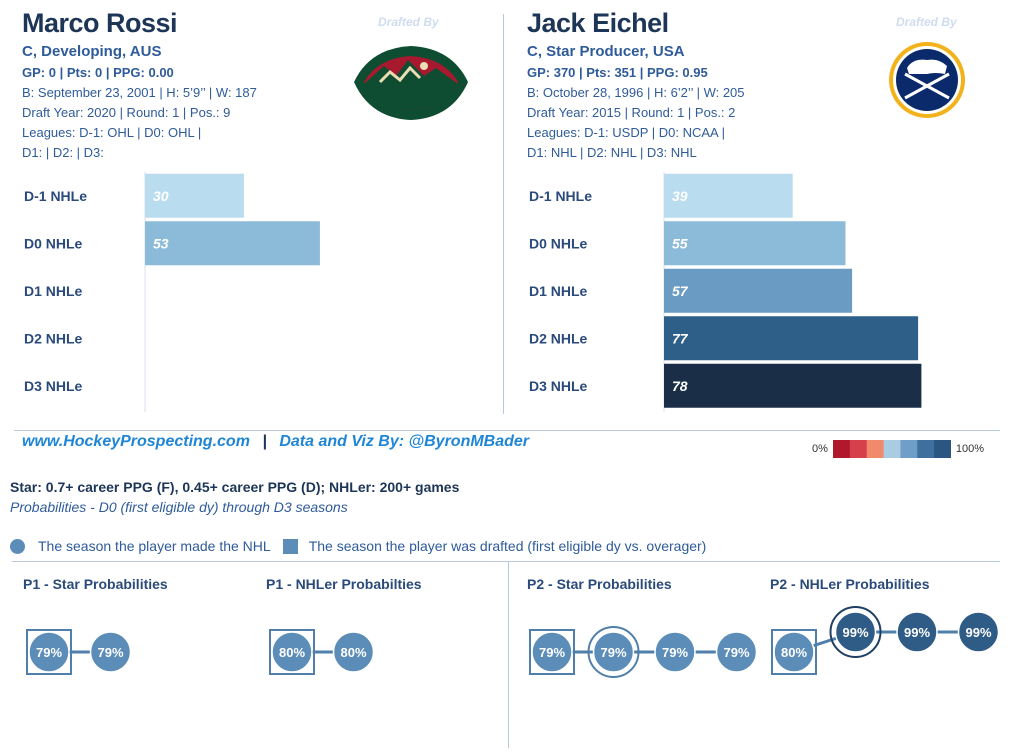  I want to click on bar-value-label: 55, so click(680, 243).